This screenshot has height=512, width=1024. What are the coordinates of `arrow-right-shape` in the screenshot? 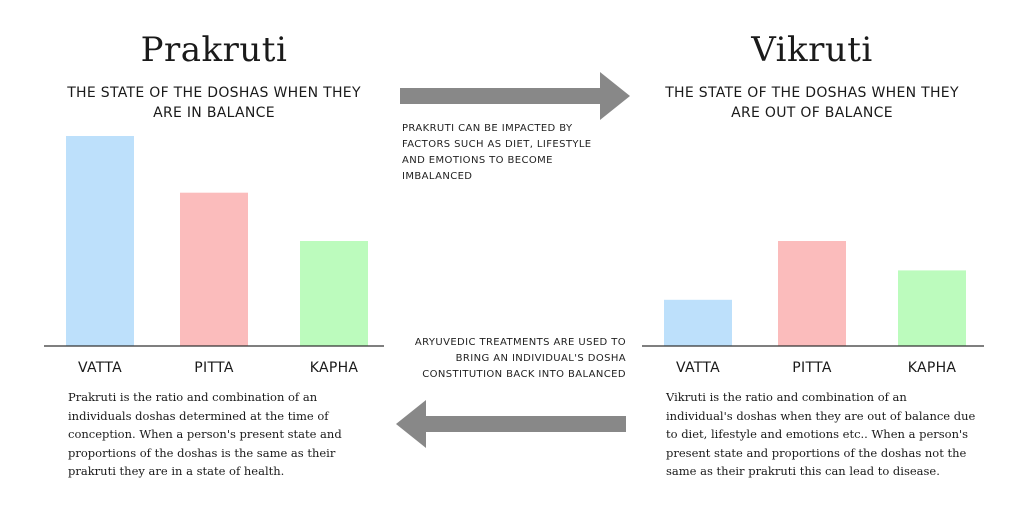 It's located at (515, 96).